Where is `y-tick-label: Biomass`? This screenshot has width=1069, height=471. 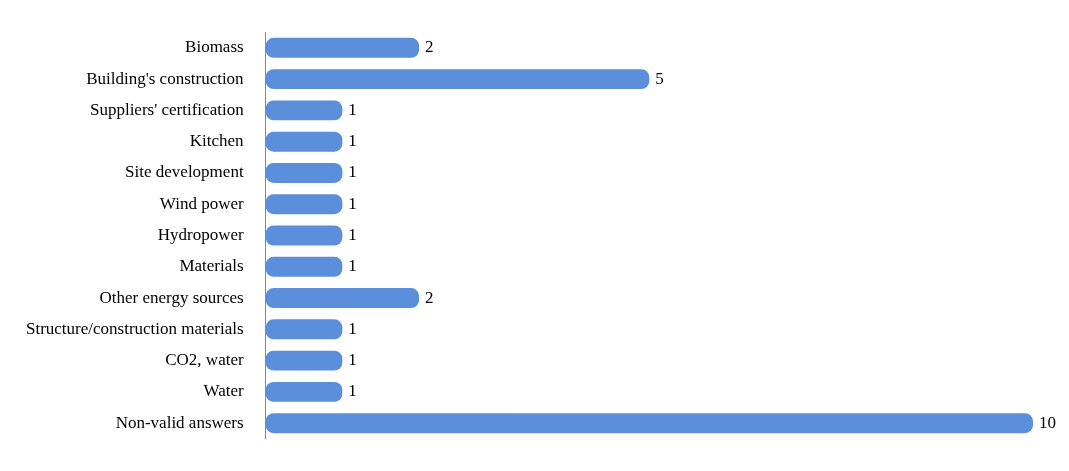
y-tick-label: Biomass is located at coordinates (214, 47).